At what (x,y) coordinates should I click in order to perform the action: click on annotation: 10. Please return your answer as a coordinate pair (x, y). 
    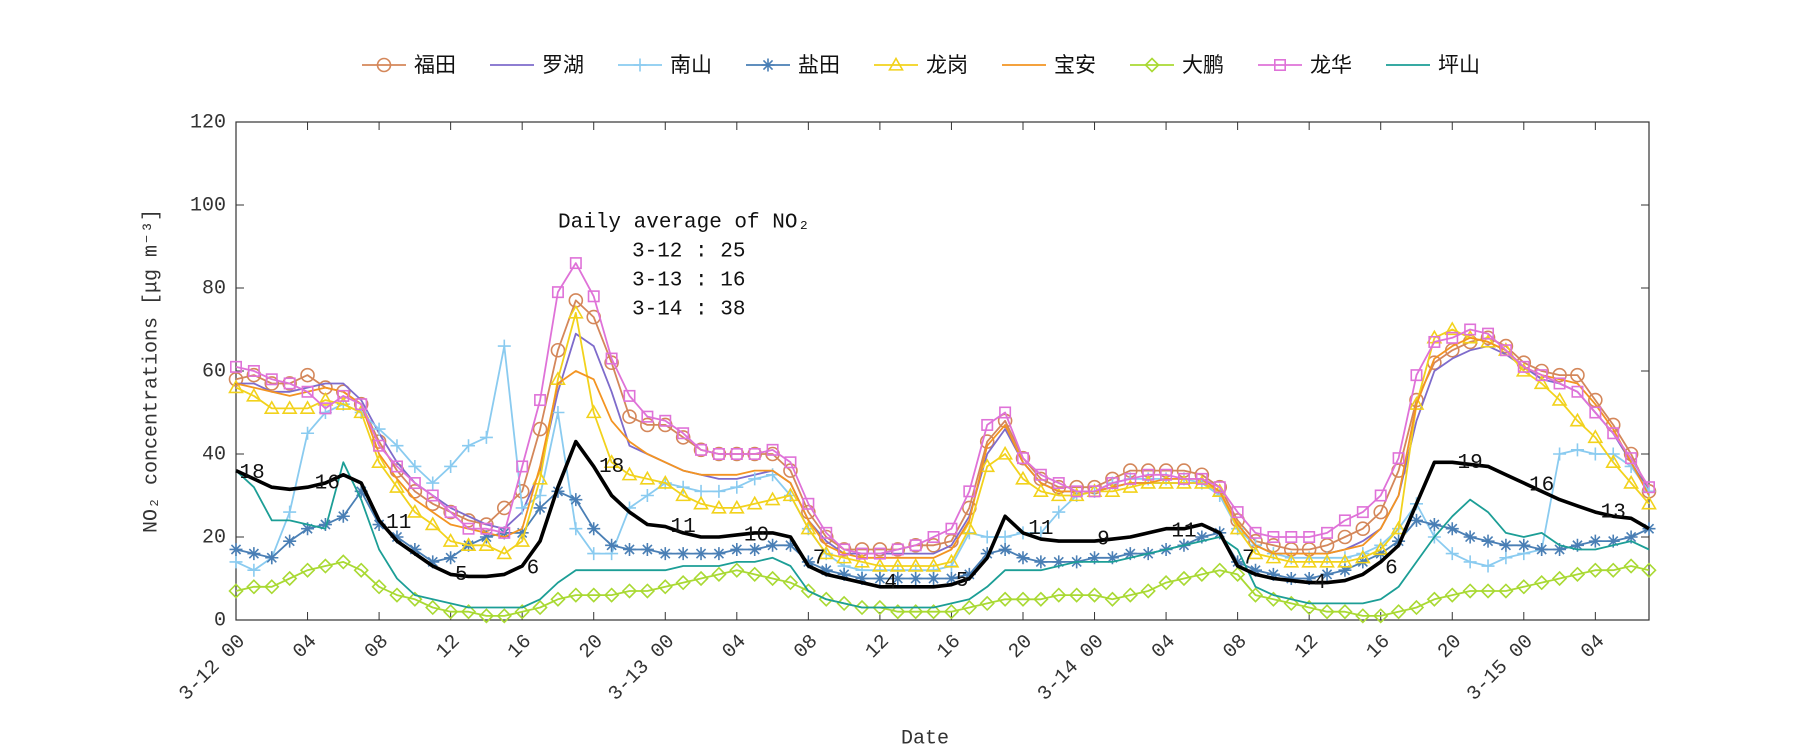
    Looking at the image, I should click on (756, 535).